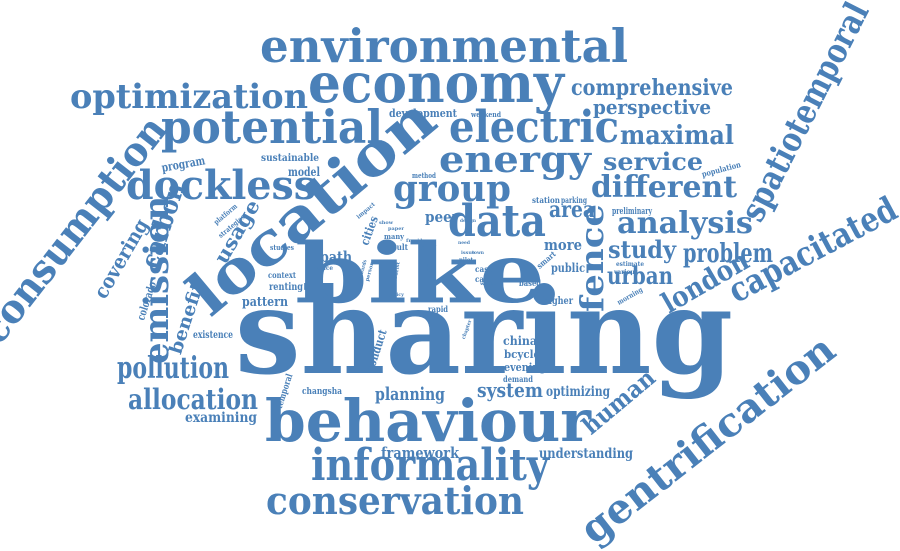 The image size is (900, 551). Describe the element at coordinates (642, 249) in the screenshot. I see `word-study: study` at that location.